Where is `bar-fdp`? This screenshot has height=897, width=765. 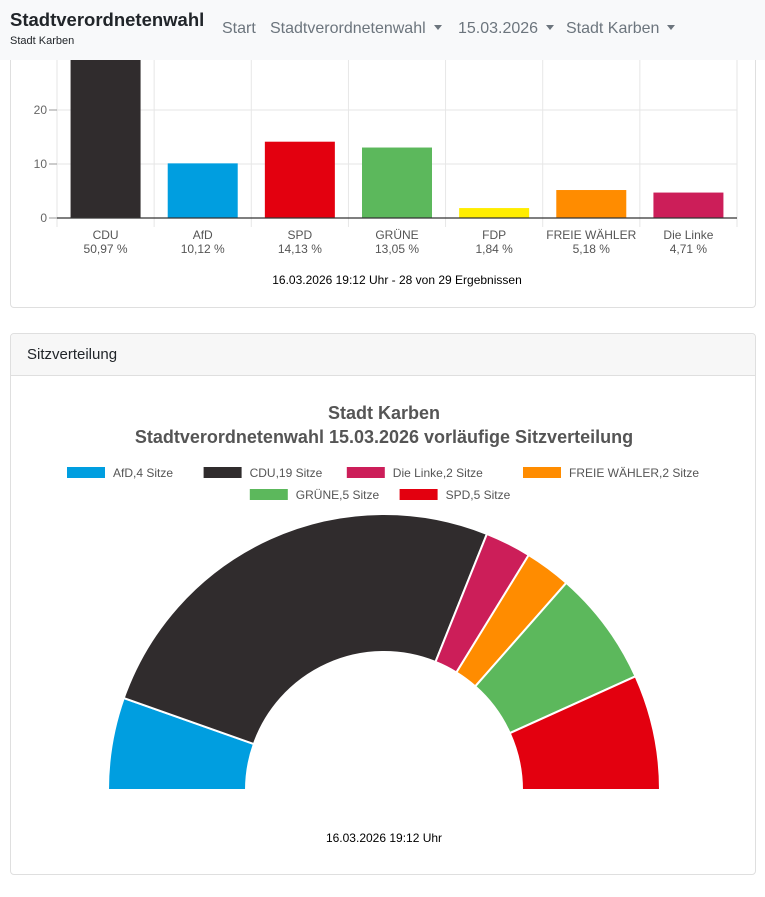 bar-fdp is located at coordinates (494, 213).